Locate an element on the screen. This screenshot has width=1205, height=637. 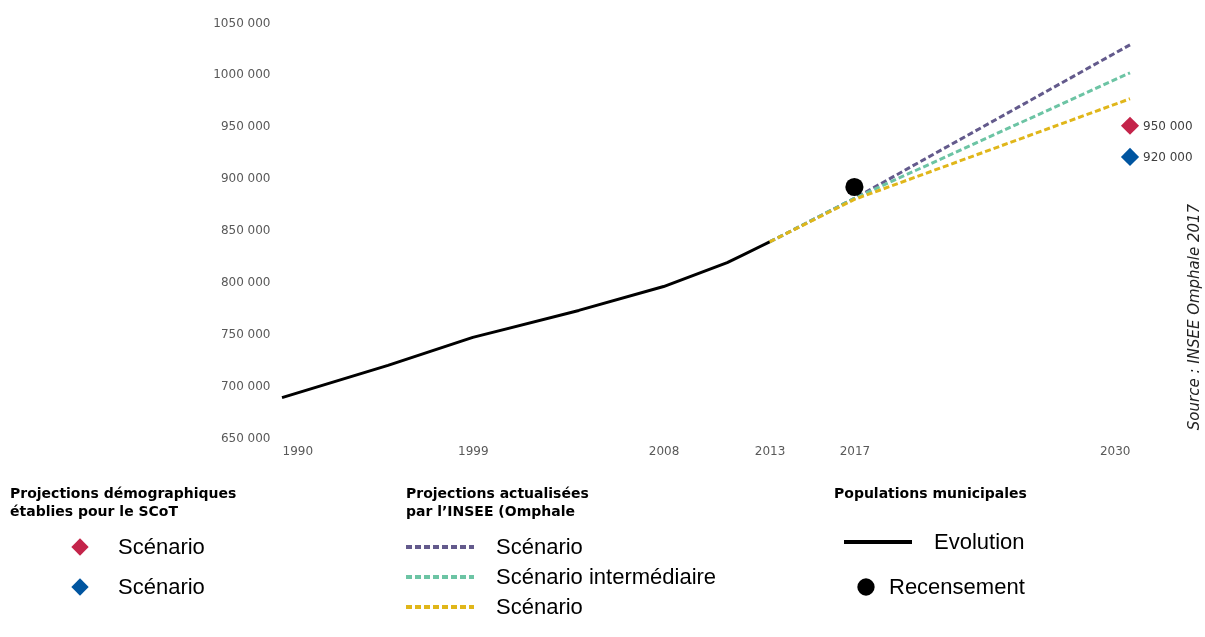
legend-label: Recensement is located at coordinates (957, 586).